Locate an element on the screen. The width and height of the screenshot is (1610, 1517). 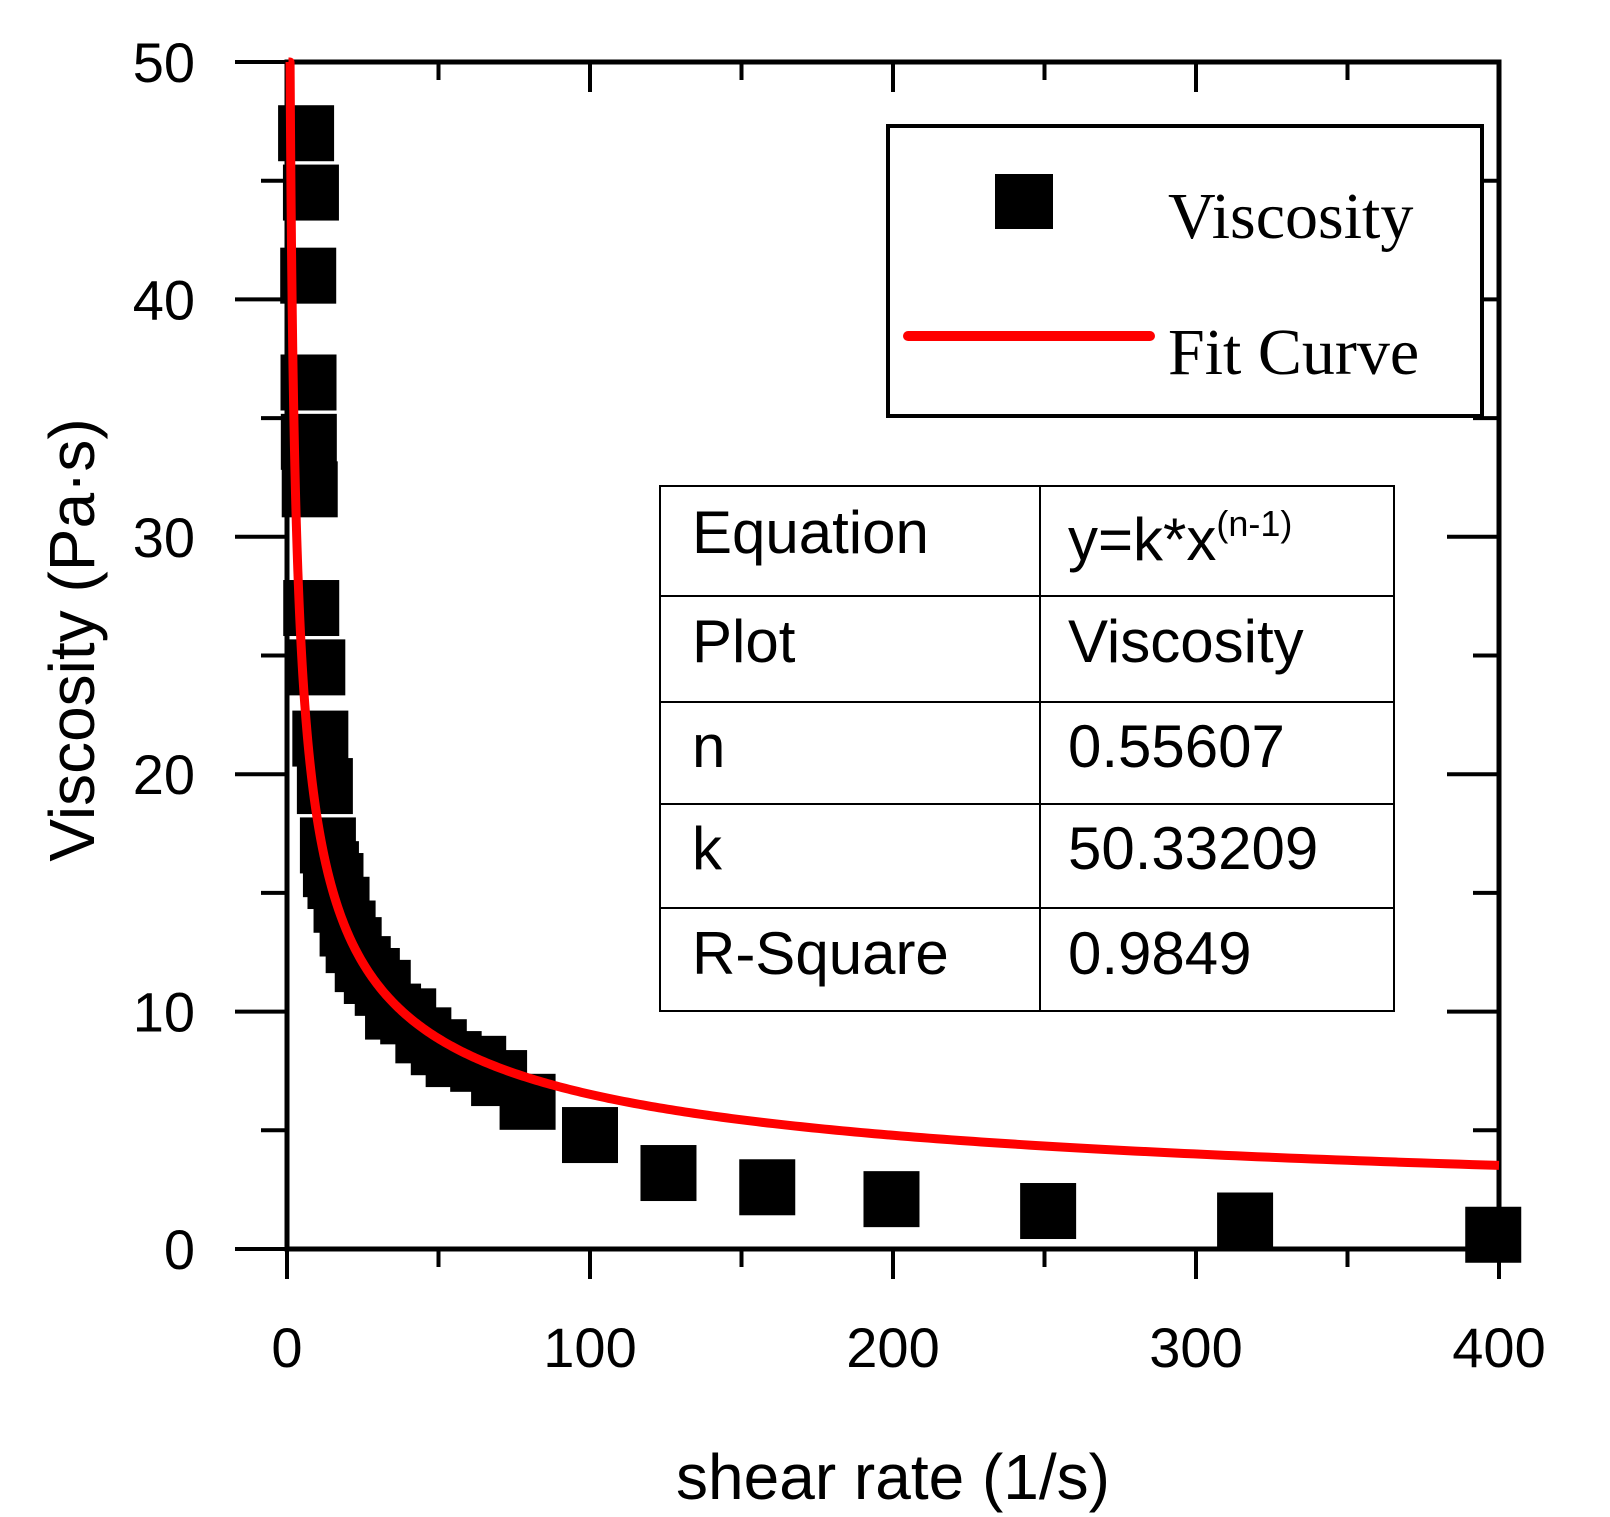
stats-value-k: 50.33209 is located at coordinates (1193, 848).